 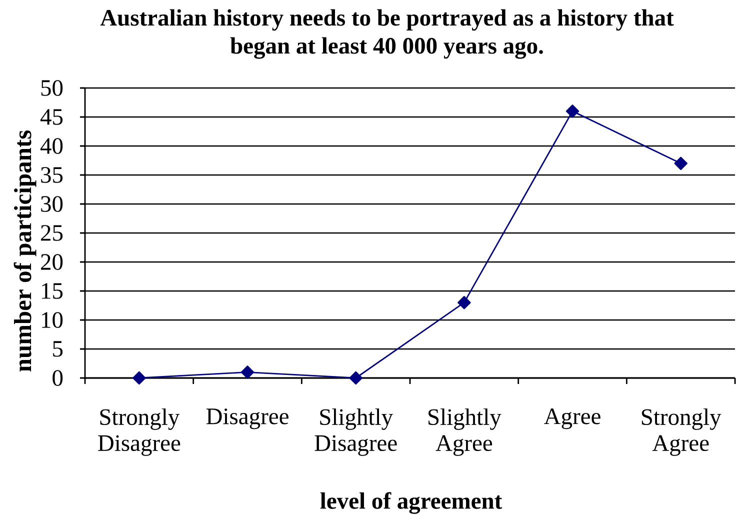 What do you see at coordinates (52, 233) in the screenshot?
I see `y-tick-label: 25` at bounding box center [52, 233].